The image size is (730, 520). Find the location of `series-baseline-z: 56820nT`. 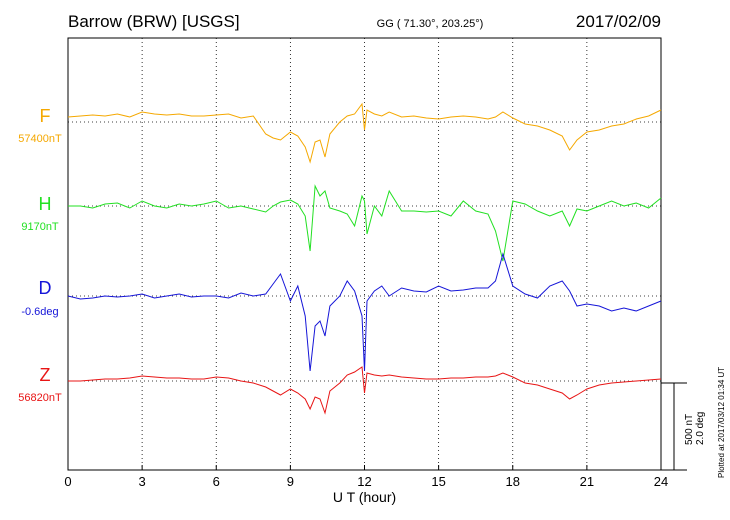

series-baseline-z: 56820nT is located at coordinates (40, 398).